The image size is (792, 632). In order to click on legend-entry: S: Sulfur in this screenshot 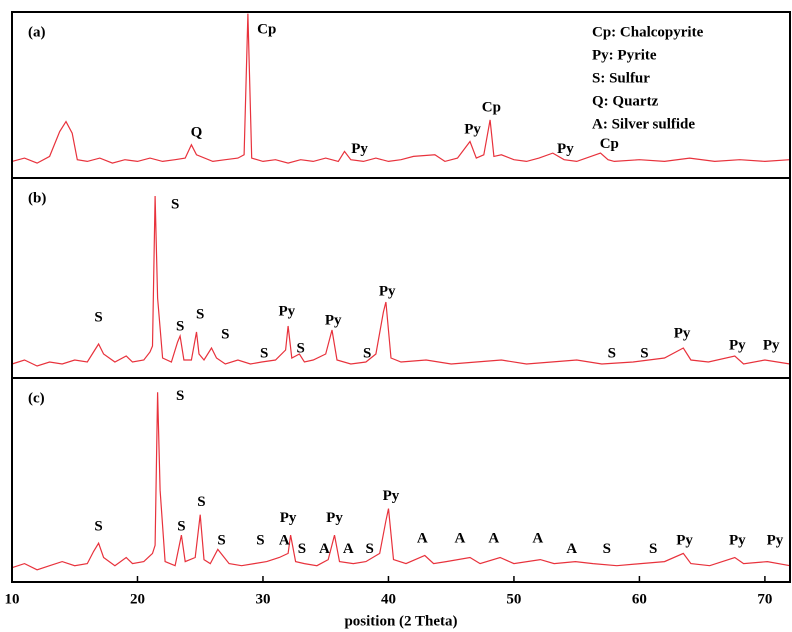, I will do `click(621, 78)`.